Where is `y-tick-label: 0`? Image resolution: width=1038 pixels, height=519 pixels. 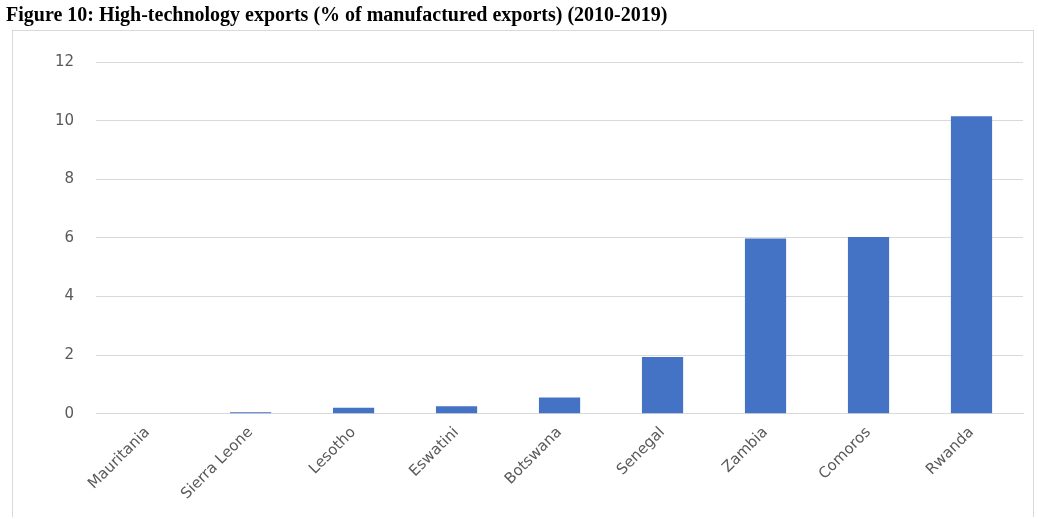
y-tick-label: 0 is located at coordinates (69, 412).